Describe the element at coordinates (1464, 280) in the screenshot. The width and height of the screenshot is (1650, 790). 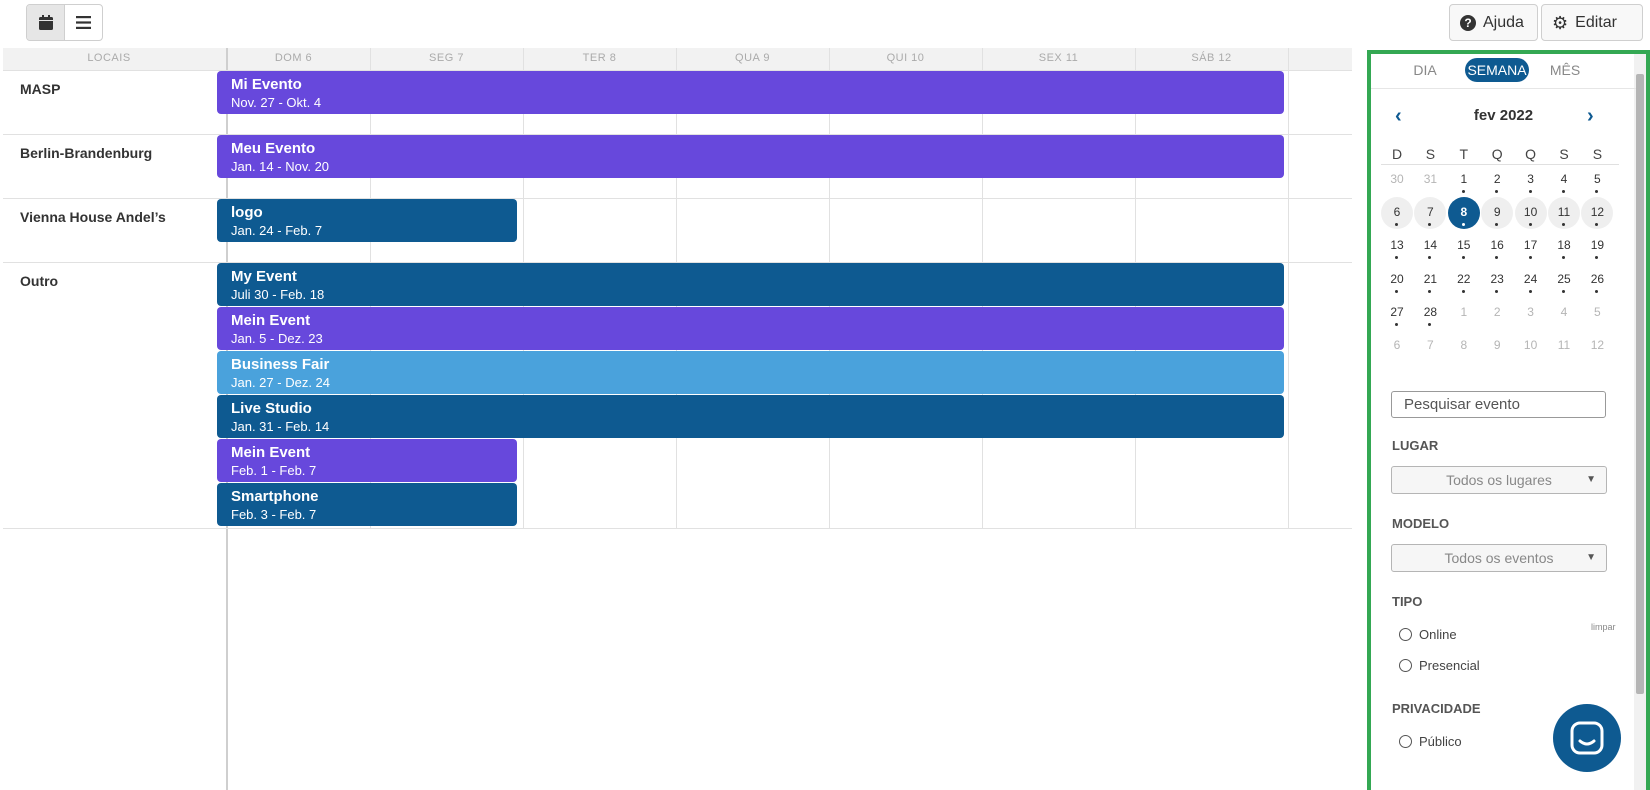
I see `calendar-day: 22` at that location.